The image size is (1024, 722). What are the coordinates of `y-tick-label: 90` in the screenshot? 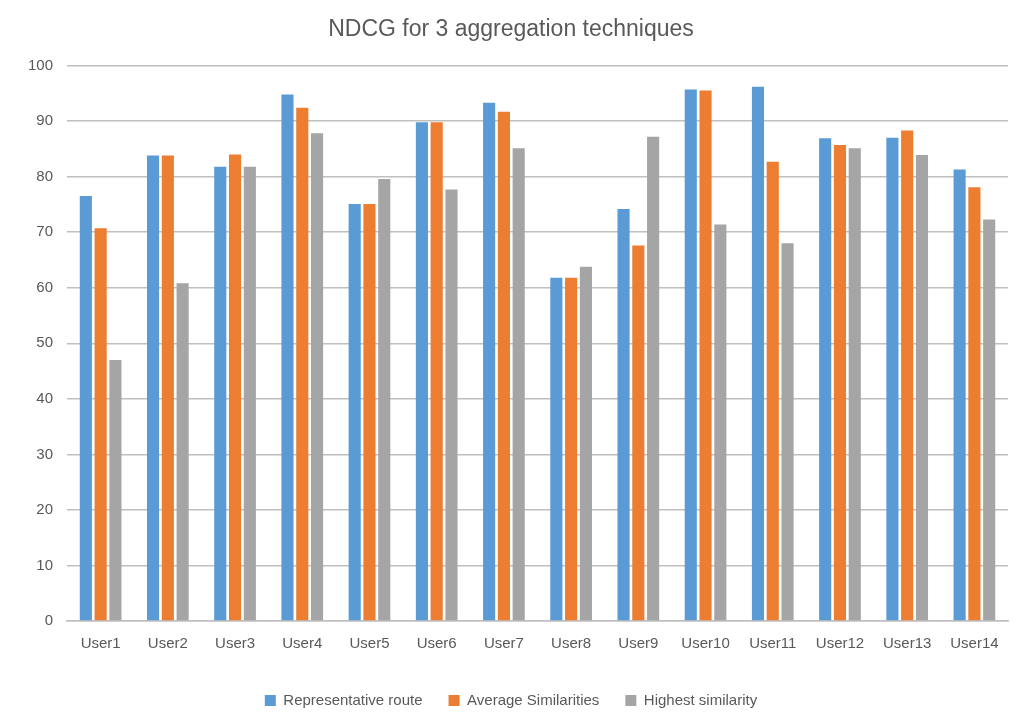 It's located at (45, 120).